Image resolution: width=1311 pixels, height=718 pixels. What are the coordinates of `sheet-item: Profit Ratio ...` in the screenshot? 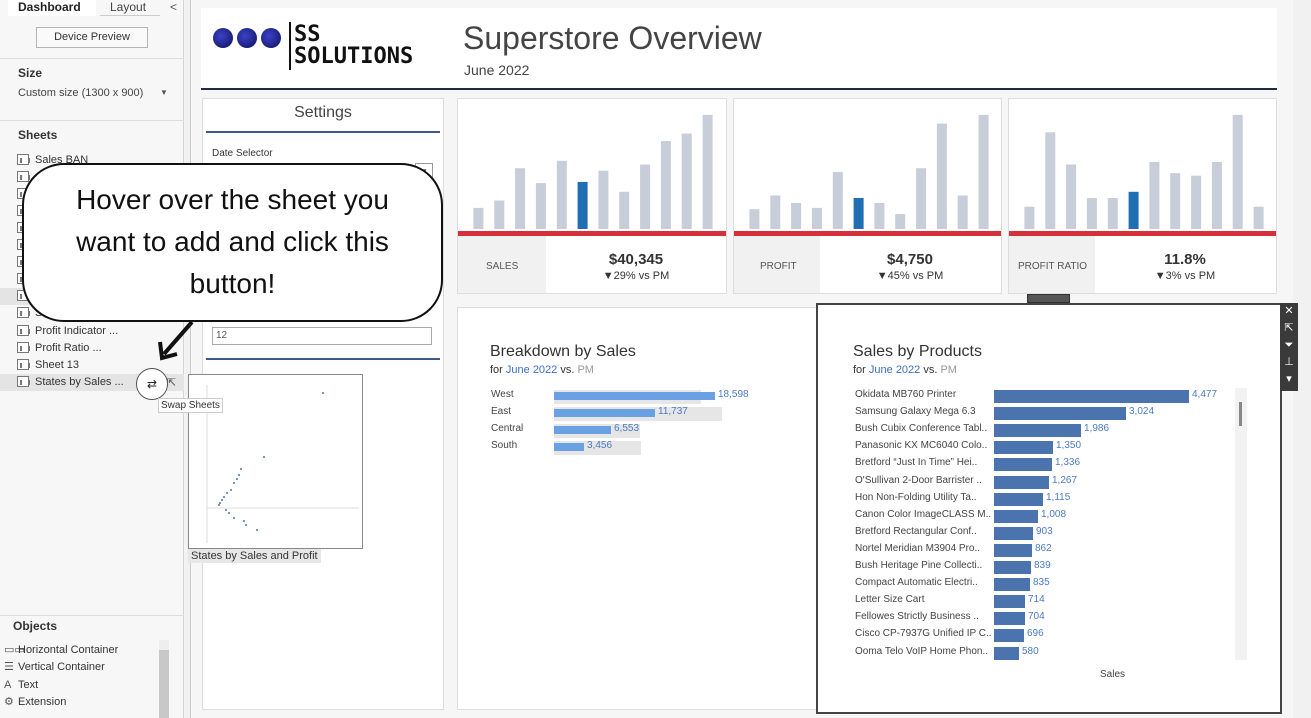 It's located at (97, 348).